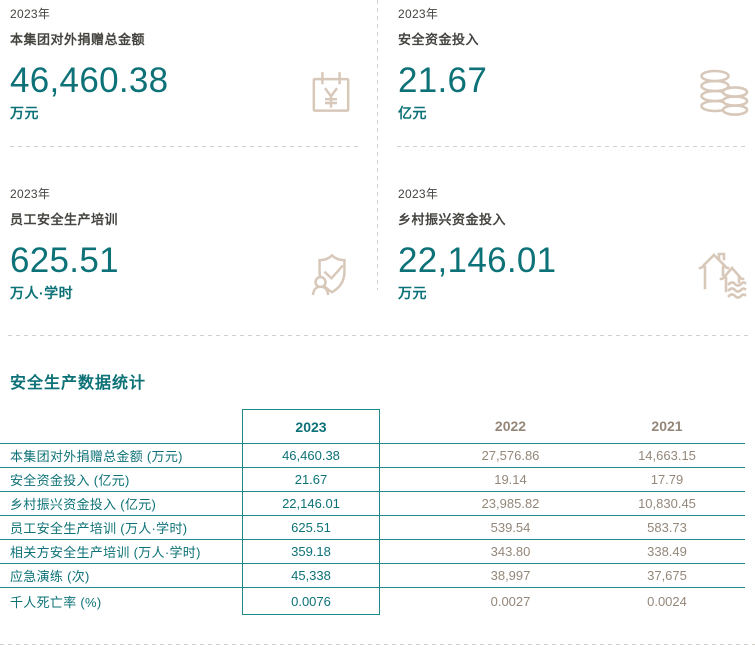  What do you see at coordinates (510, 601) in the screenshot?
I see `row-value-2022: 0.0027` at bounding box center [510, 601].